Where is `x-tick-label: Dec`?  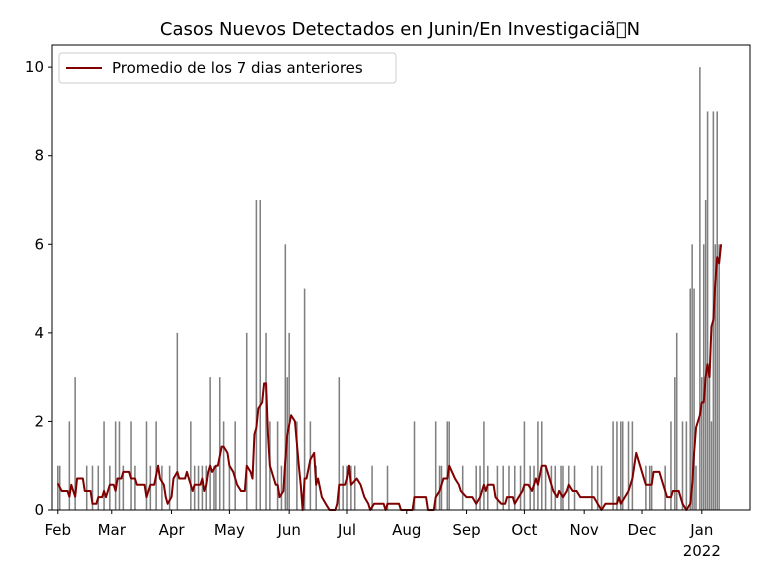 x-tick-label: Dec is located at coordinates (642, 530).